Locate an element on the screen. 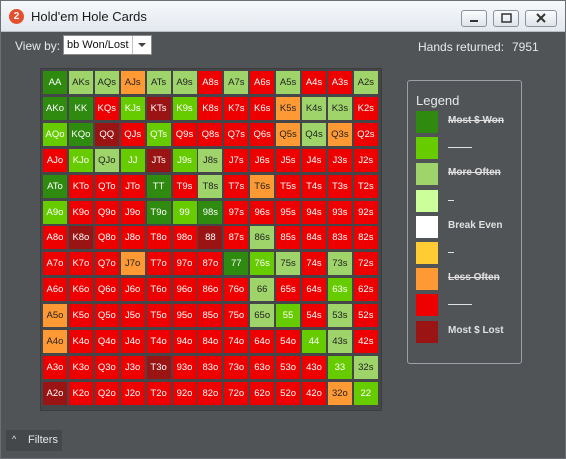 The height and width of the screenshot is (459, 566). minimize-button is located at coordinates (474, 18).